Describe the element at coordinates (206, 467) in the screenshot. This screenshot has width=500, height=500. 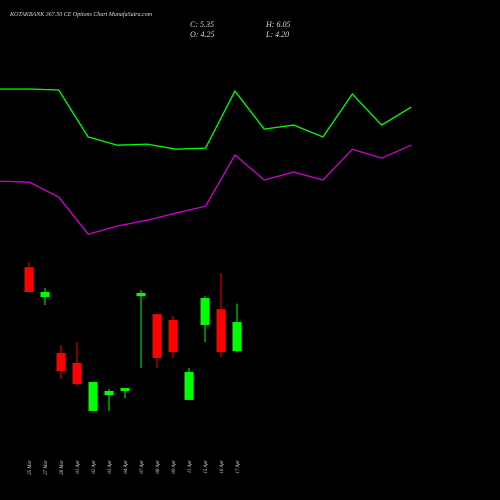
I see `x-tick-label: 15 Apr` at that location.